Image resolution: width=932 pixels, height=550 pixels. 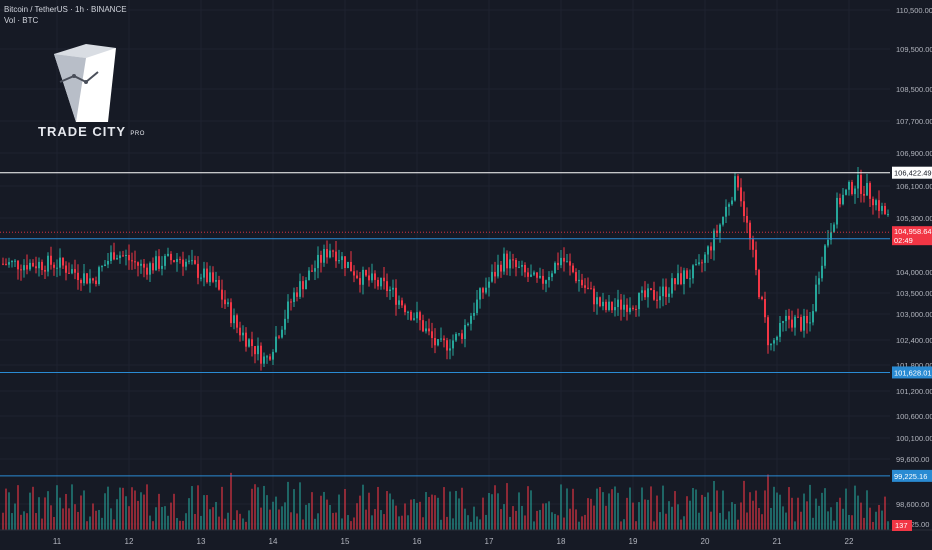 What do you see at coordinates (901, 525) in the screenshot?
I see `volume-value-text: 137` at bounding box center [901, 525].